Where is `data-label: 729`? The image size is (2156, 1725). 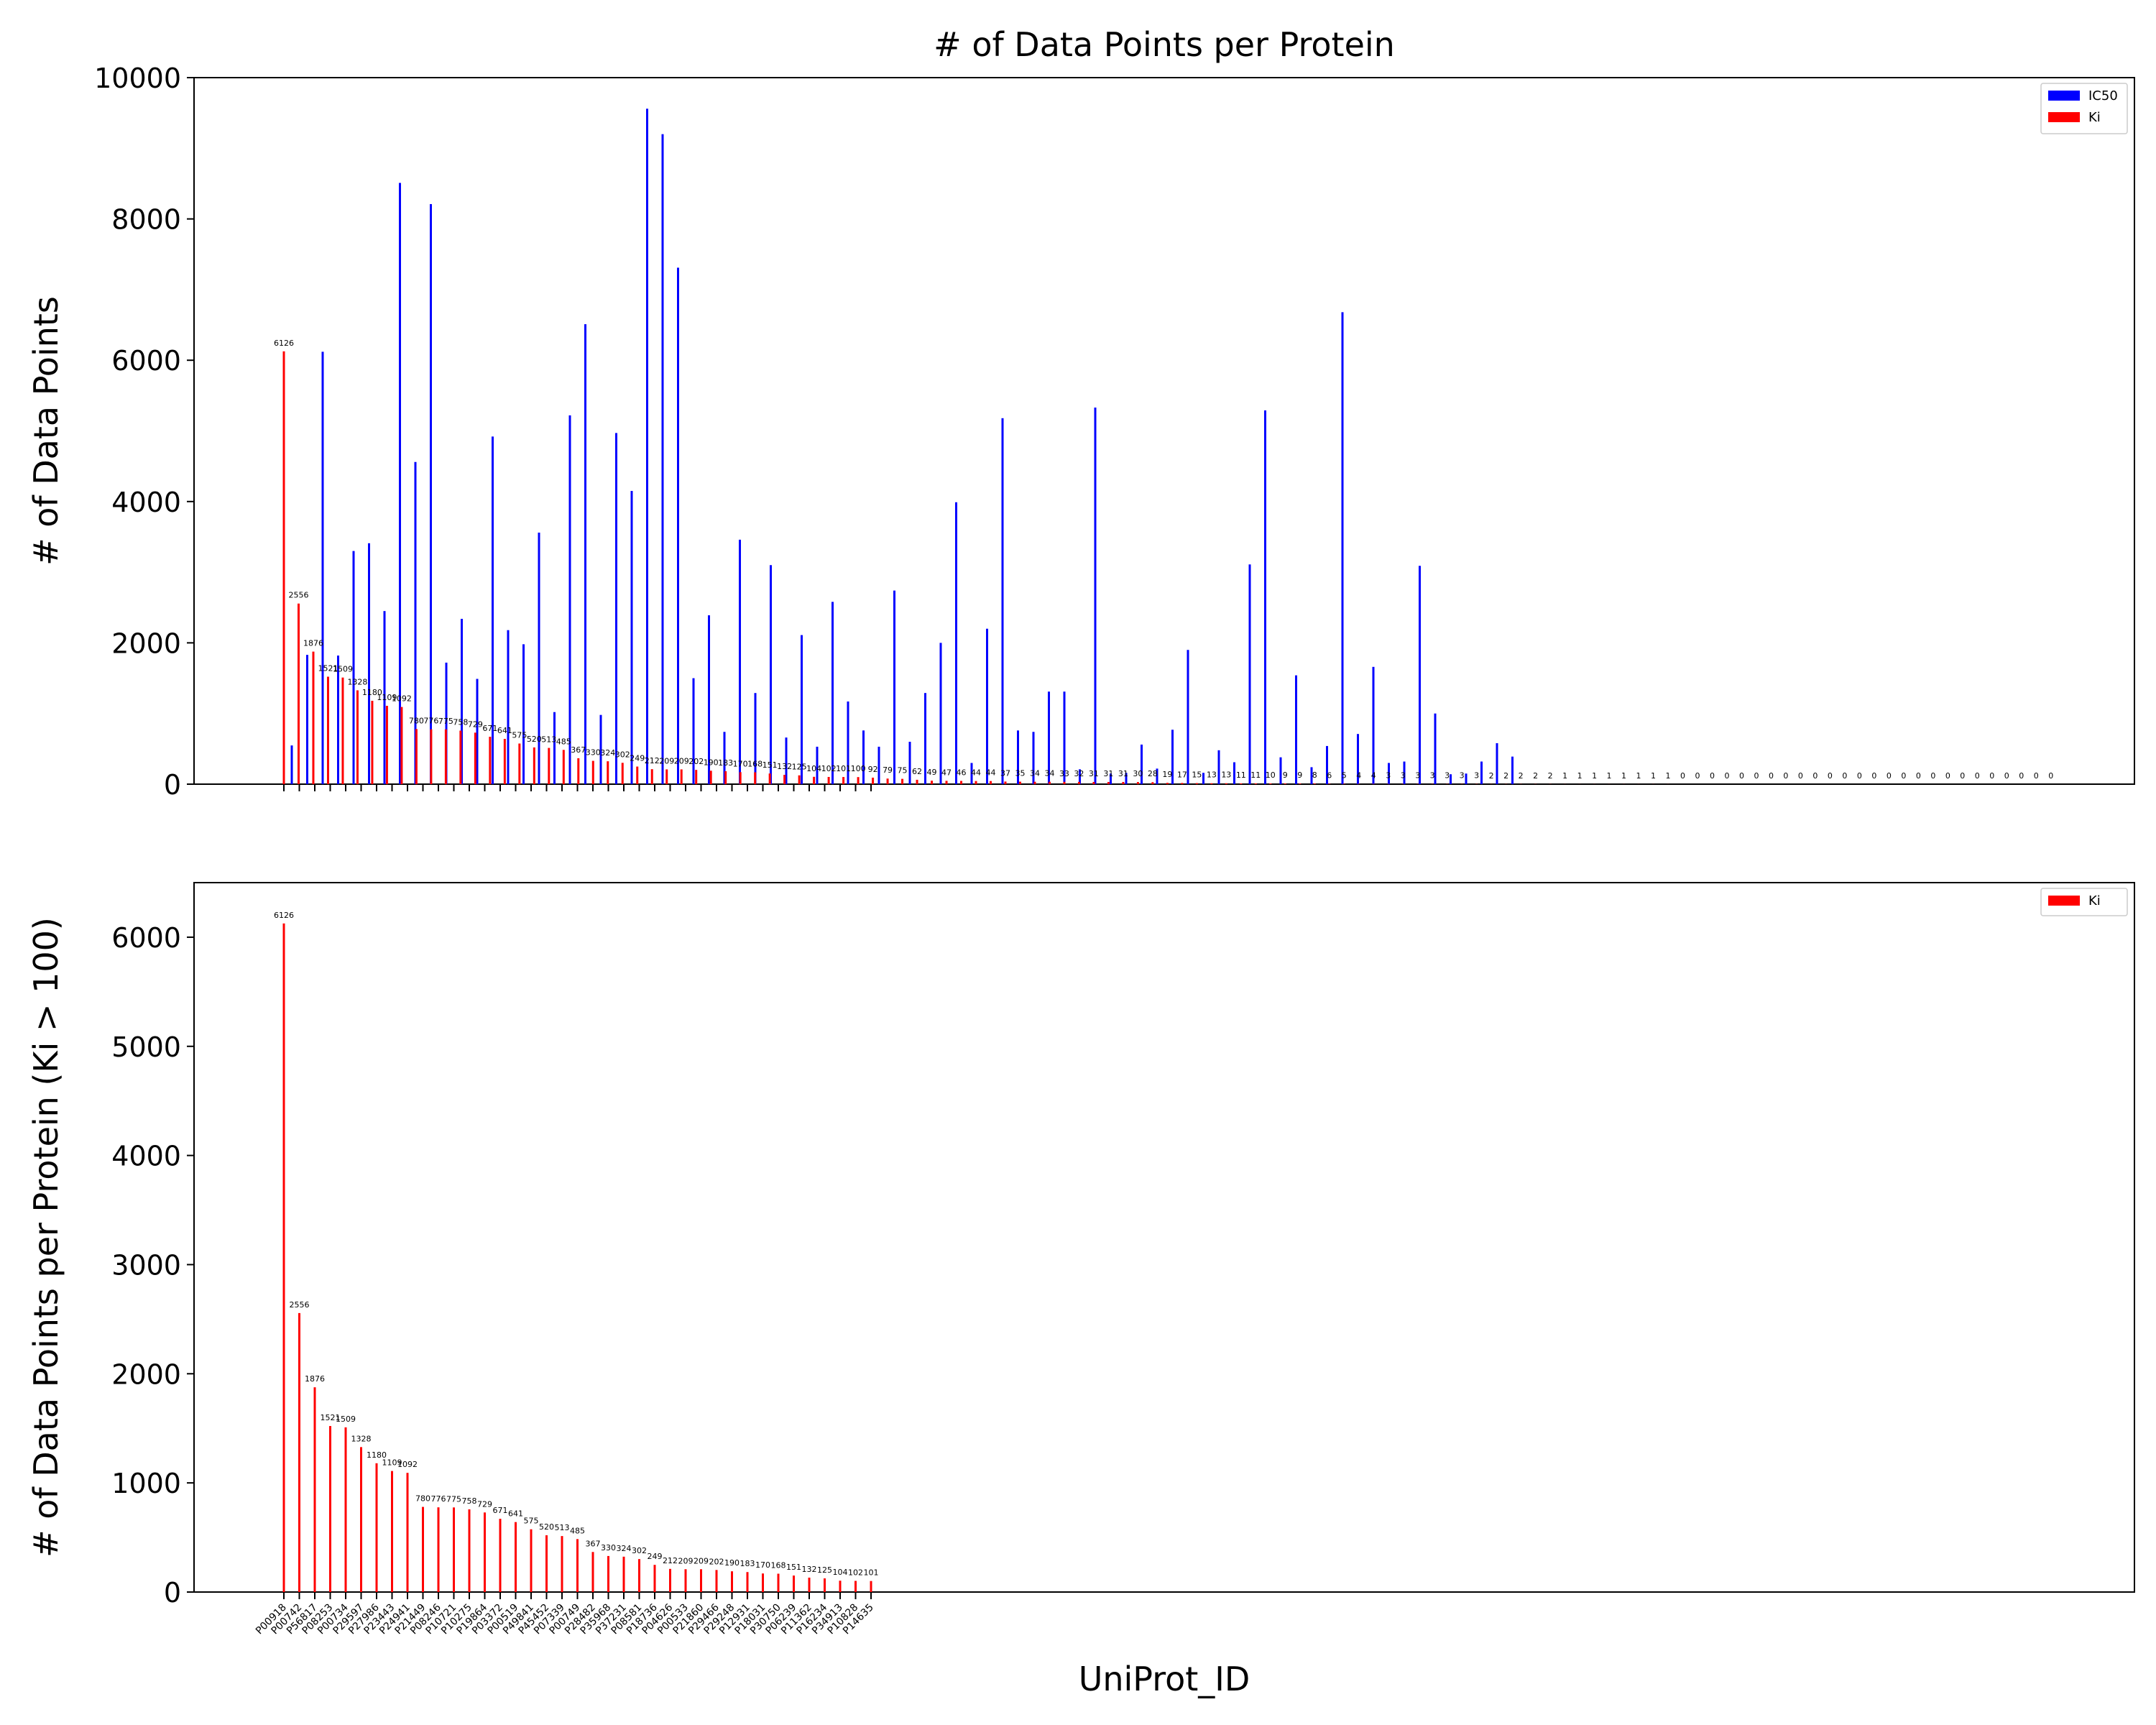
data-label: 729 is located at coordinates (484, 1504).